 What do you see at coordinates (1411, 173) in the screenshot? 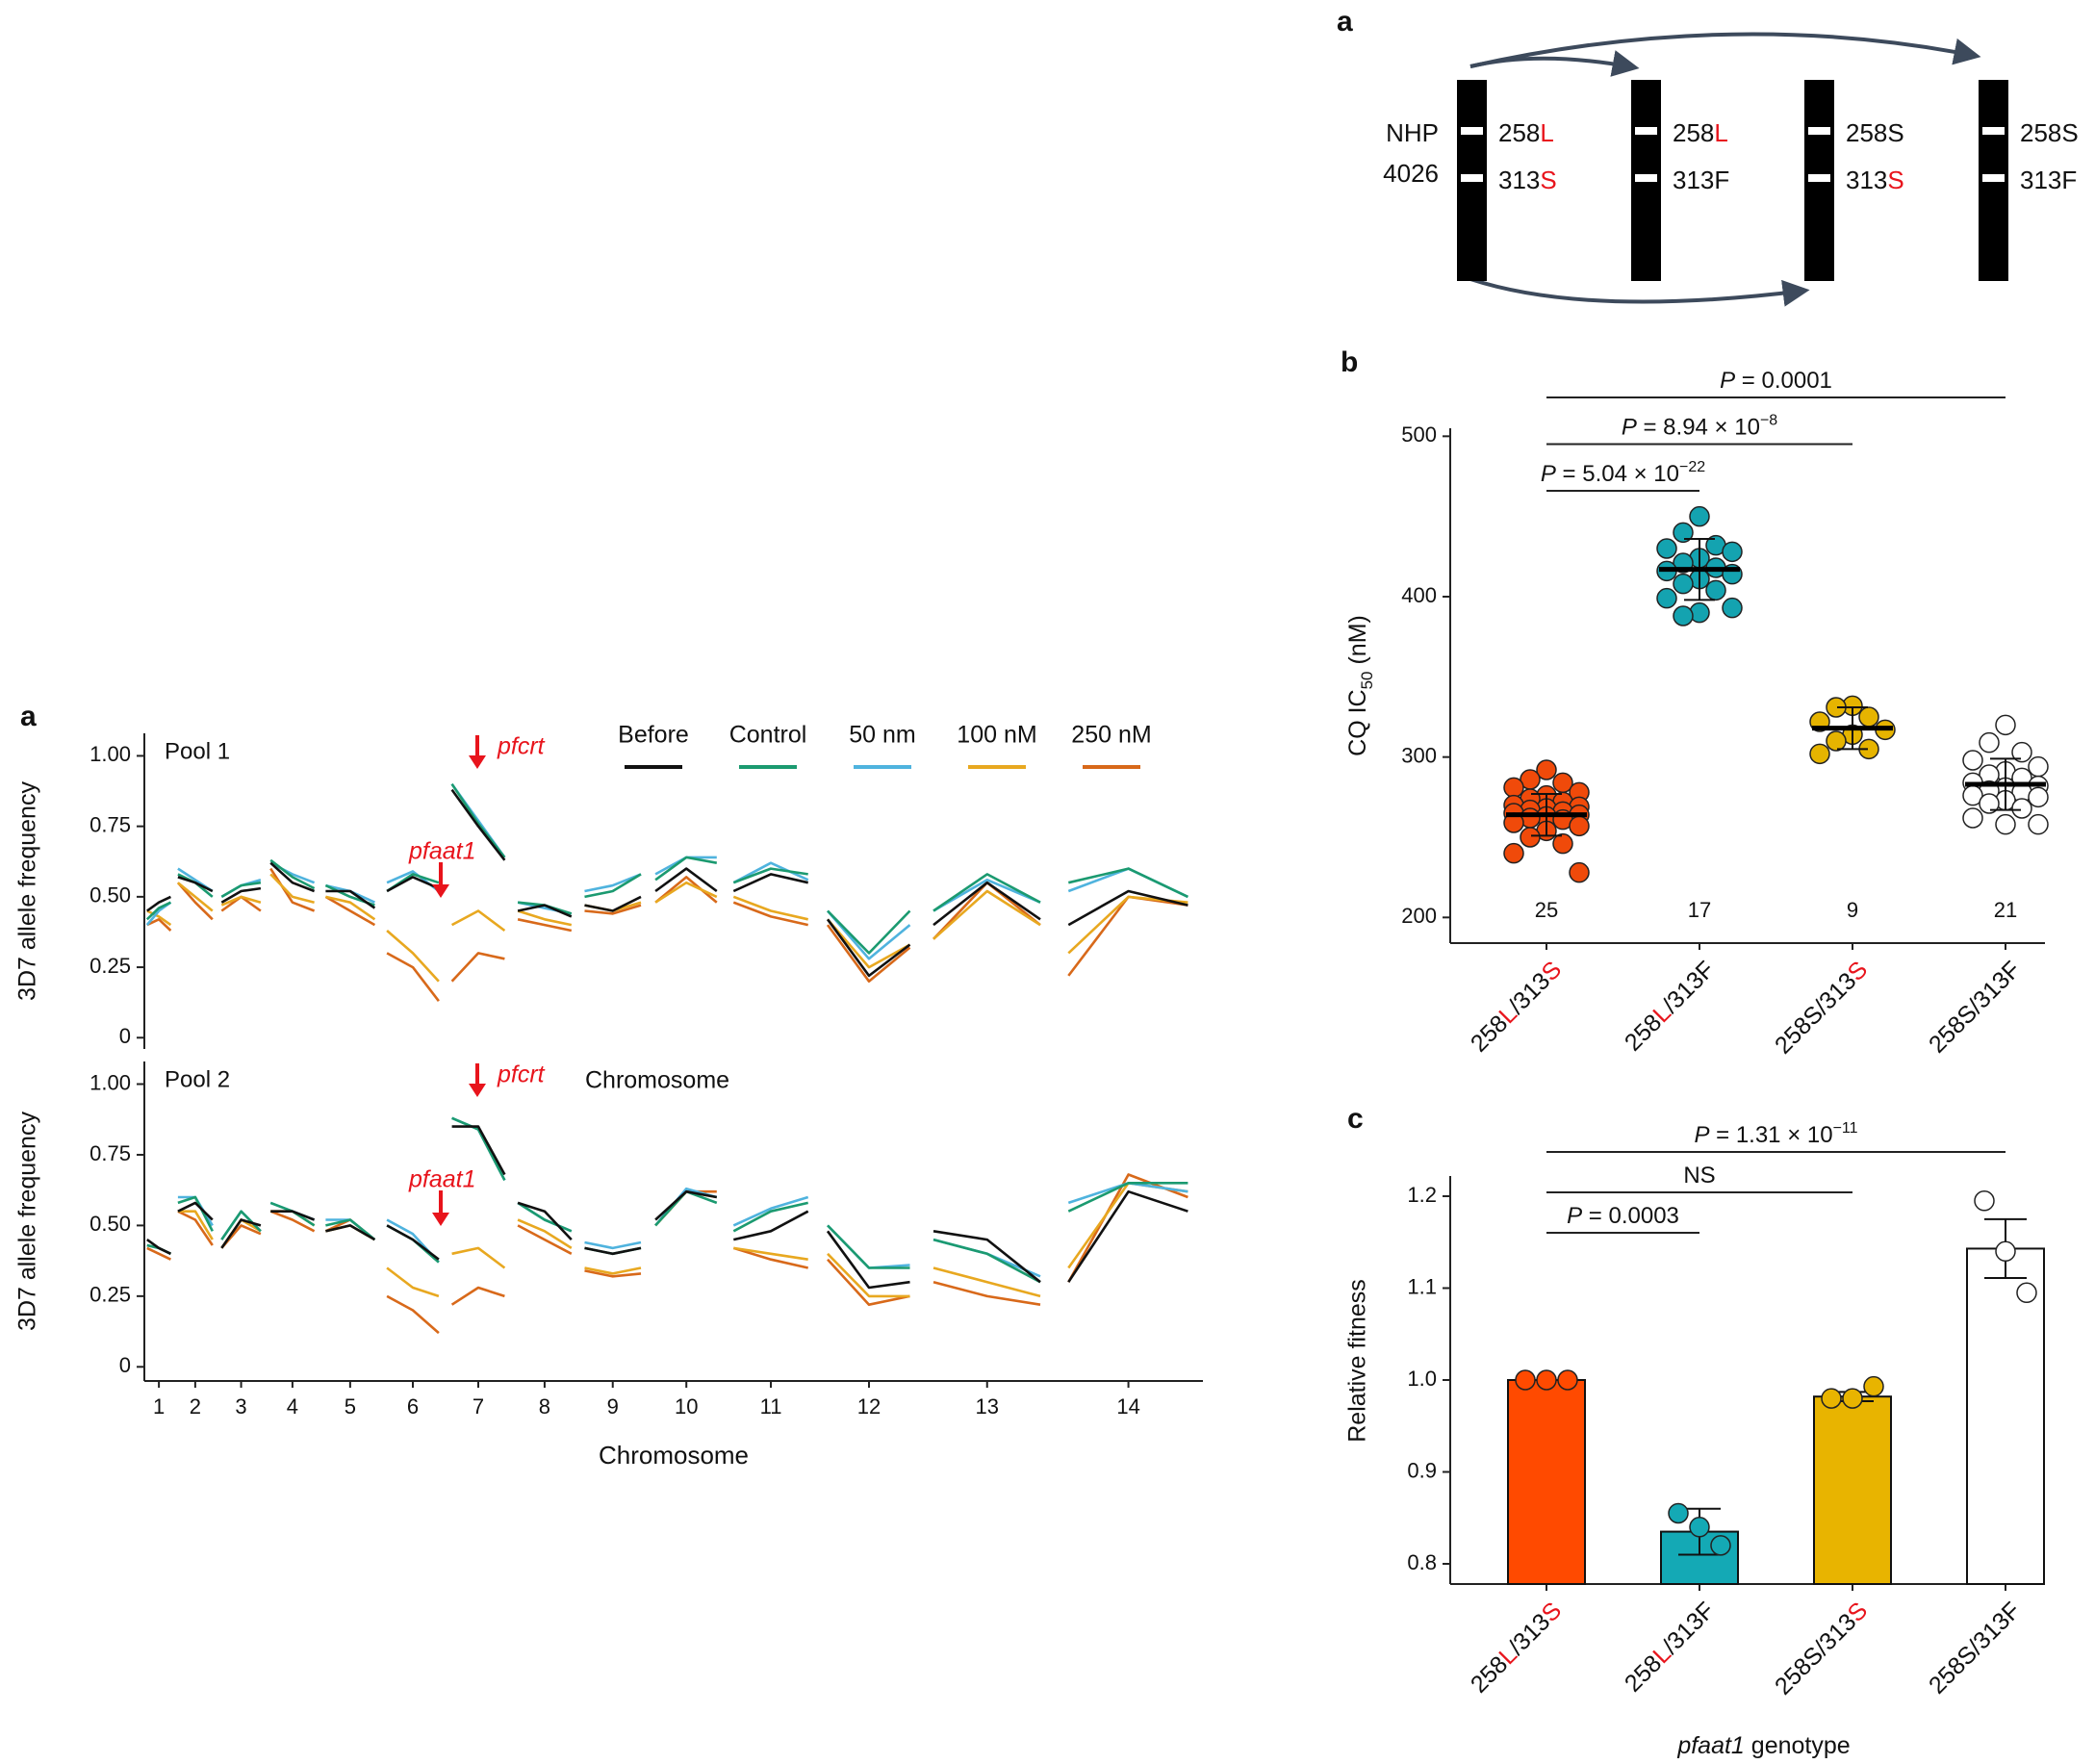
I see `strain-label: 4026` at bounding box center [1411, 173].